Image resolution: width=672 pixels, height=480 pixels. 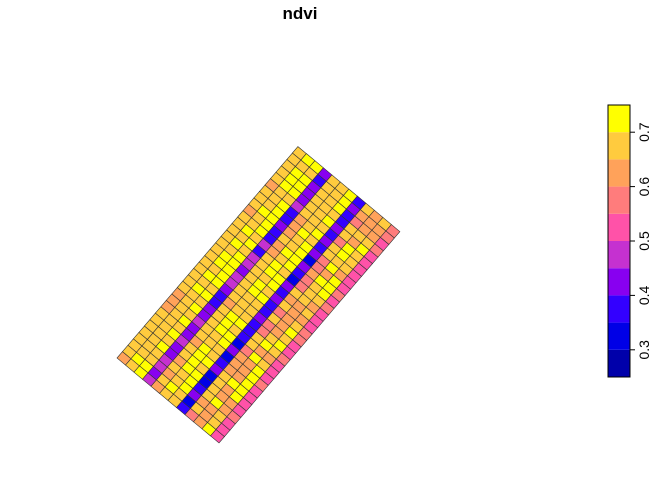 What do you see at coordinates (644, 241) in the screenshot?
I see `legend-tick-label: 0.5` at bounding box center [644, 241].